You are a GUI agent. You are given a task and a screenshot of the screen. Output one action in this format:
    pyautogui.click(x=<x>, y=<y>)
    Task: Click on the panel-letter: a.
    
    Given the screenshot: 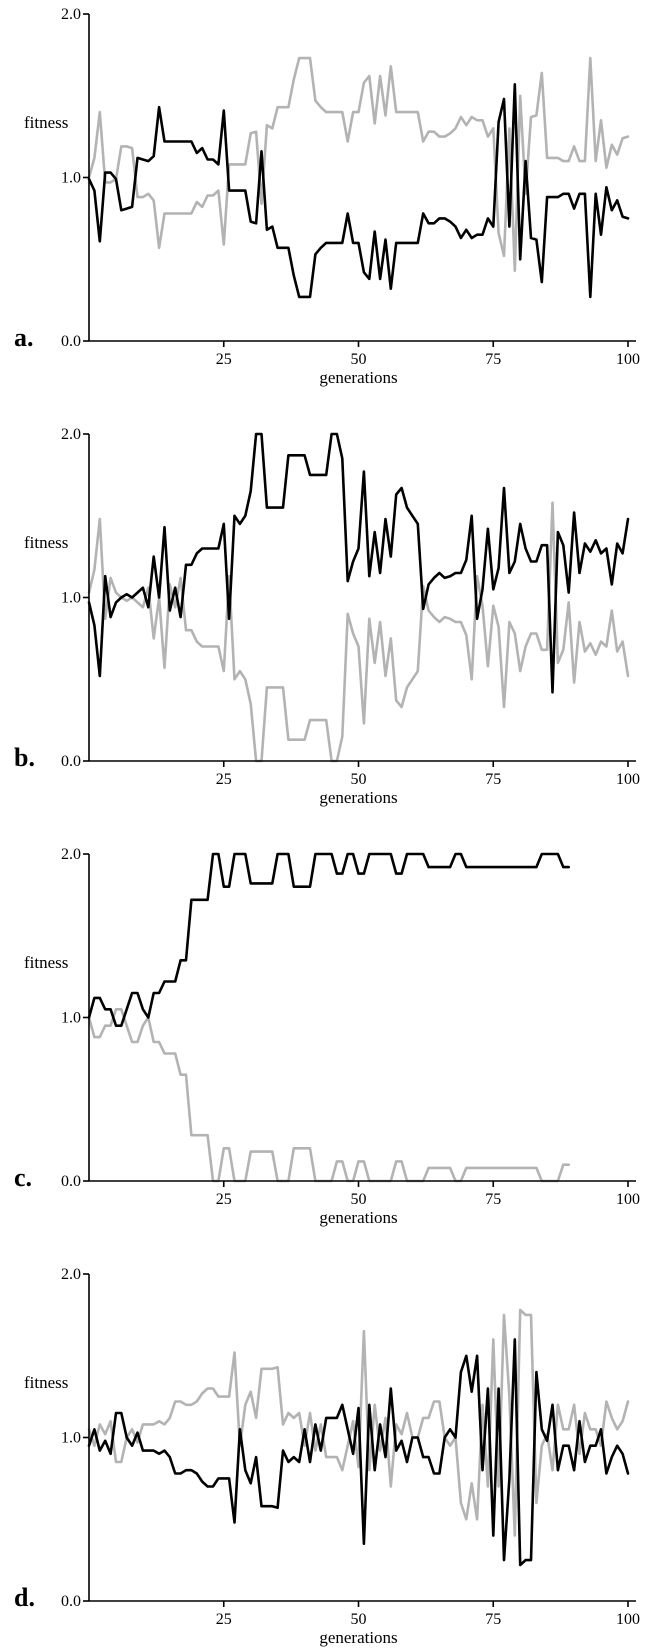 What is the action you would take?
    pyautogui.click(x=24, y=337)
    